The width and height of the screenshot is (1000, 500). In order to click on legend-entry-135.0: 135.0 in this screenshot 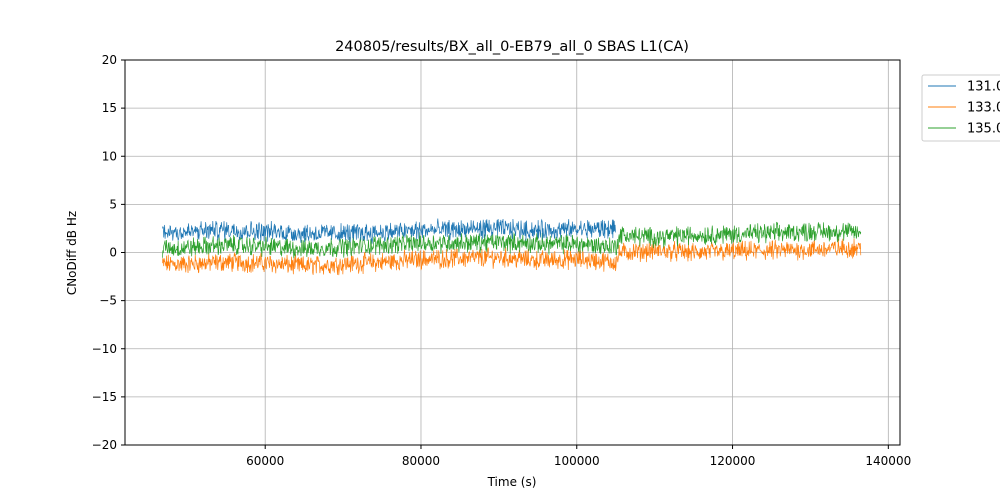, I will do `click(983, 129)`.